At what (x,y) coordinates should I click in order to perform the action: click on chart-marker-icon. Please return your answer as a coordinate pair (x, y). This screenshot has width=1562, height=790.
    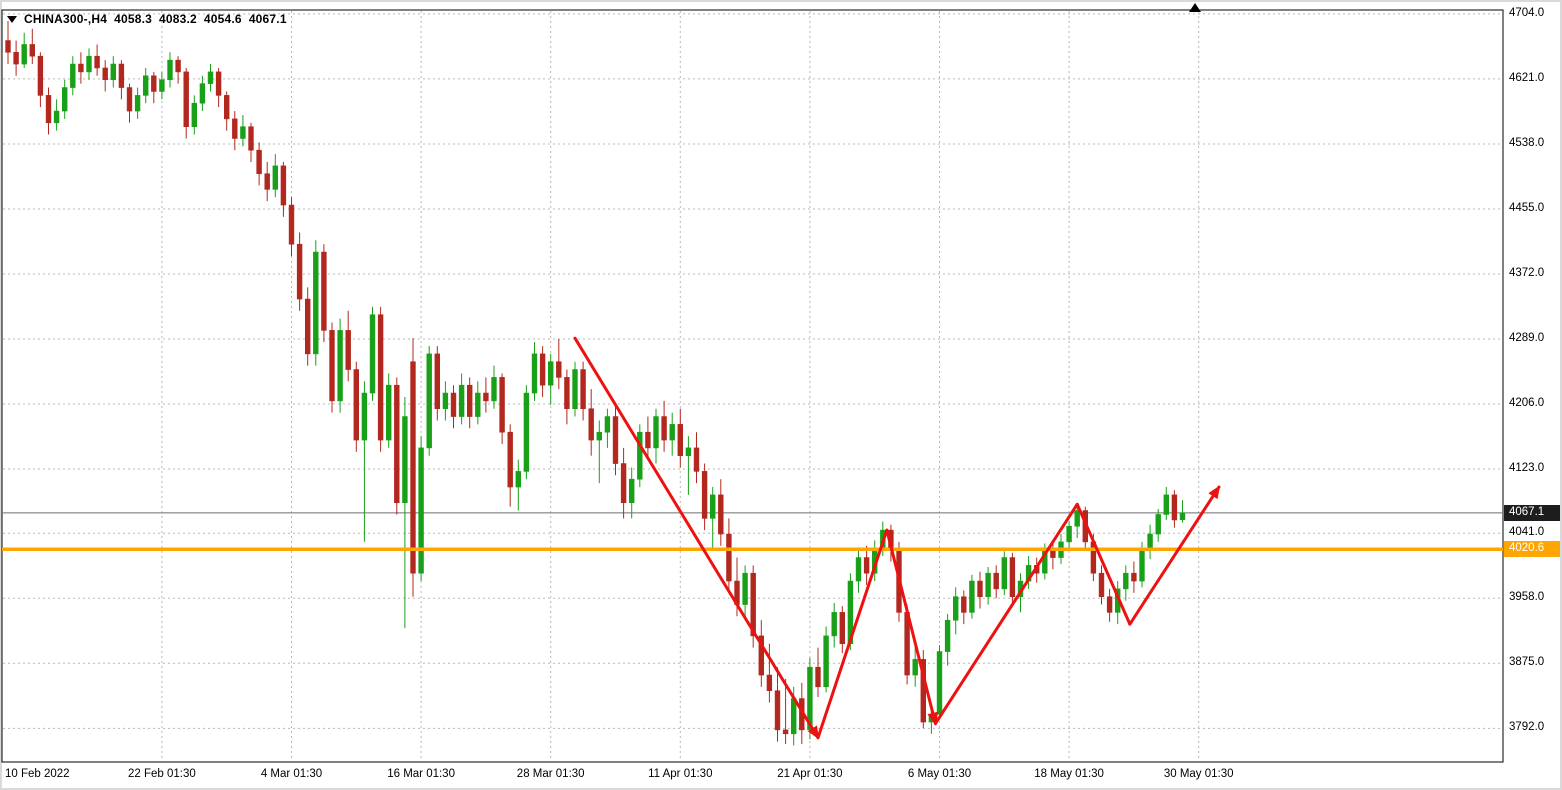
    Looking at the image, I should click on (1195, 7).